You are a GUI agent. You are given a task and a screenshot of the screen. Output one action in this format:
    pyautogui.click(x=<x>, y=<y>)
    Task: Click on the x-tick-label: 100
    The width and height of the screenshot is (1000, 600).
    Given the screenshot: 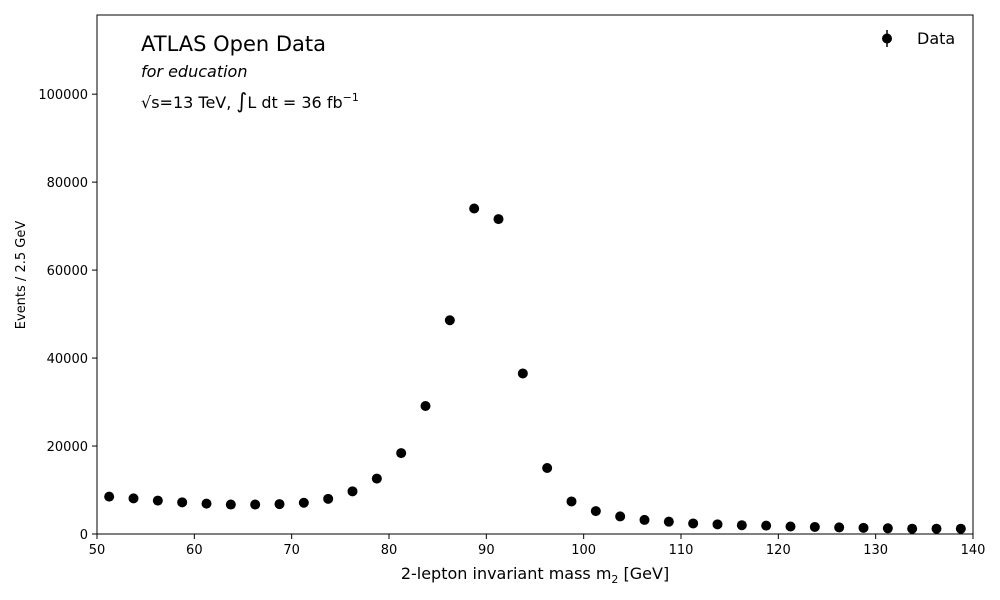 What is the action you would take?
    pyautogui.click(x=583, y=550)
    